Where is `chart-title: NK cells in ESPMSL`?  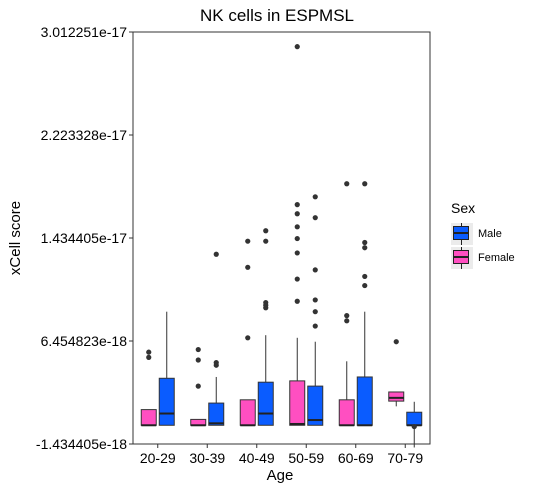
chart-title: NK cells in ESPMSL is located at coordinates (277, 15).